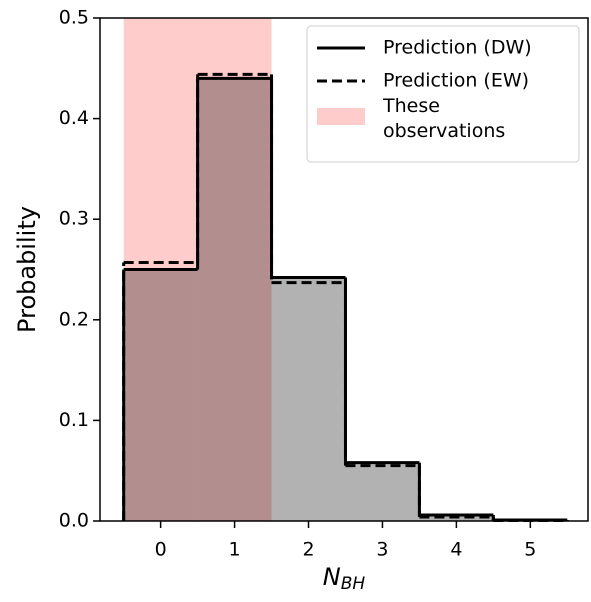  Describe the element at coordinates (443, 118) in the screenshot. I see `legend-label: These observations` at that location.